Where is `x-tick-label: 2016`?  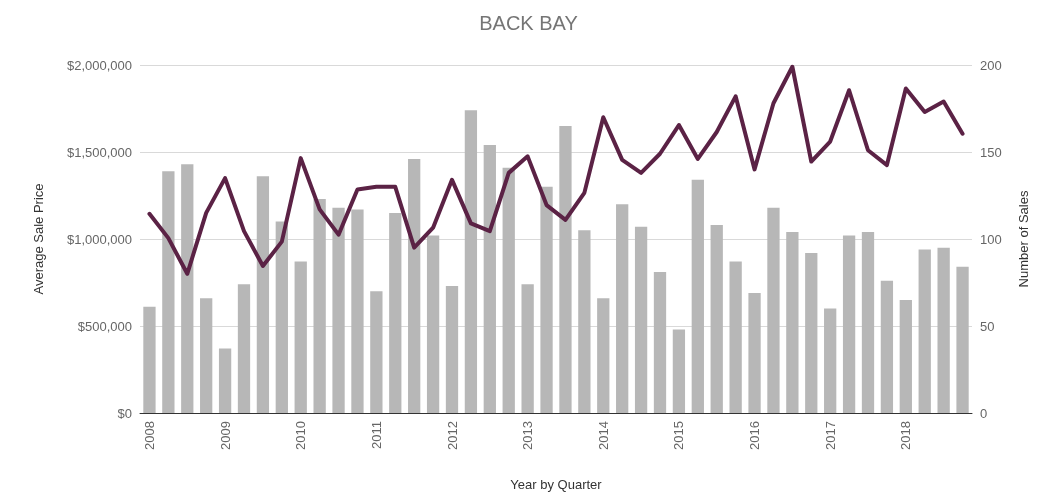 x-tick-label: 2016 is located at coordinates (755, 435).